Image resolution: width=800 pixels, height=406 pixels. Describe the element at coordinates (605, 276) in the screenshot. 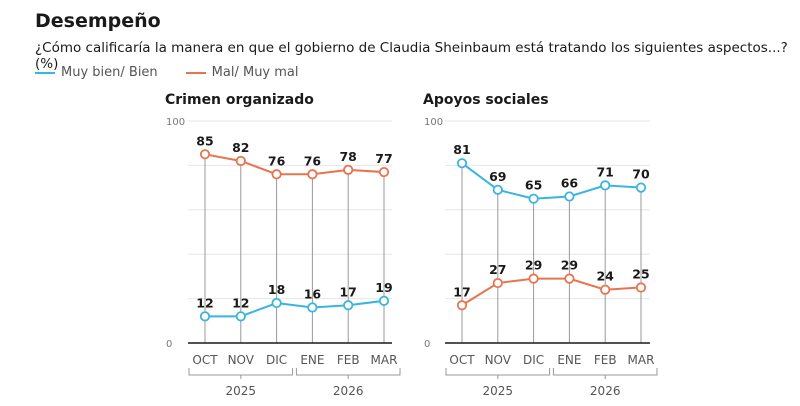

I see `data-label: 24` at that location.